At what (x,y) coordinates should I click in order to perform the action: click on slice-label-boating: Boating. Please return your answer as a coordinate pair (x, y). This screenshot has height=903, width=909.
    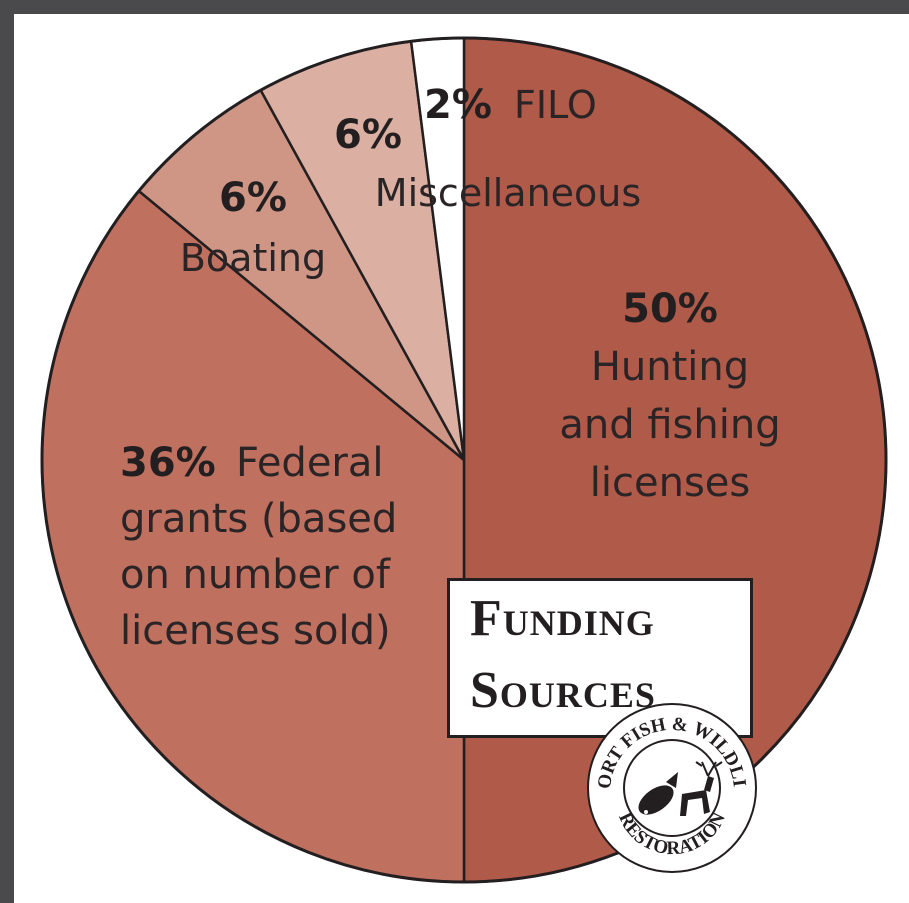
    Looking at the image, I should click on (253, 258).